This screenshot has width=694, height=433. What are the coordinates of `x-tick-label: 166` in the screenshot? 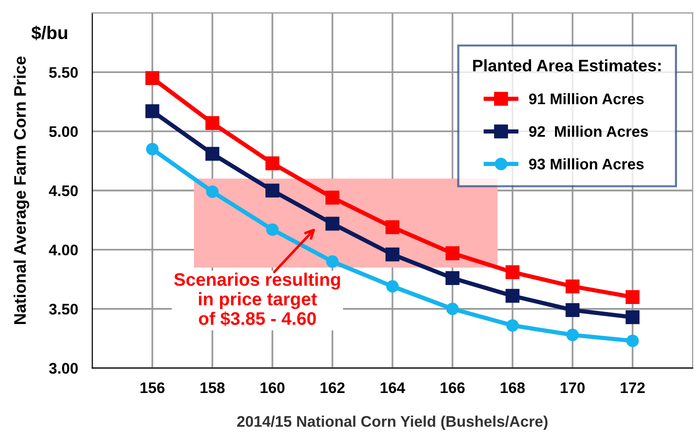 It's located at (452, 388).